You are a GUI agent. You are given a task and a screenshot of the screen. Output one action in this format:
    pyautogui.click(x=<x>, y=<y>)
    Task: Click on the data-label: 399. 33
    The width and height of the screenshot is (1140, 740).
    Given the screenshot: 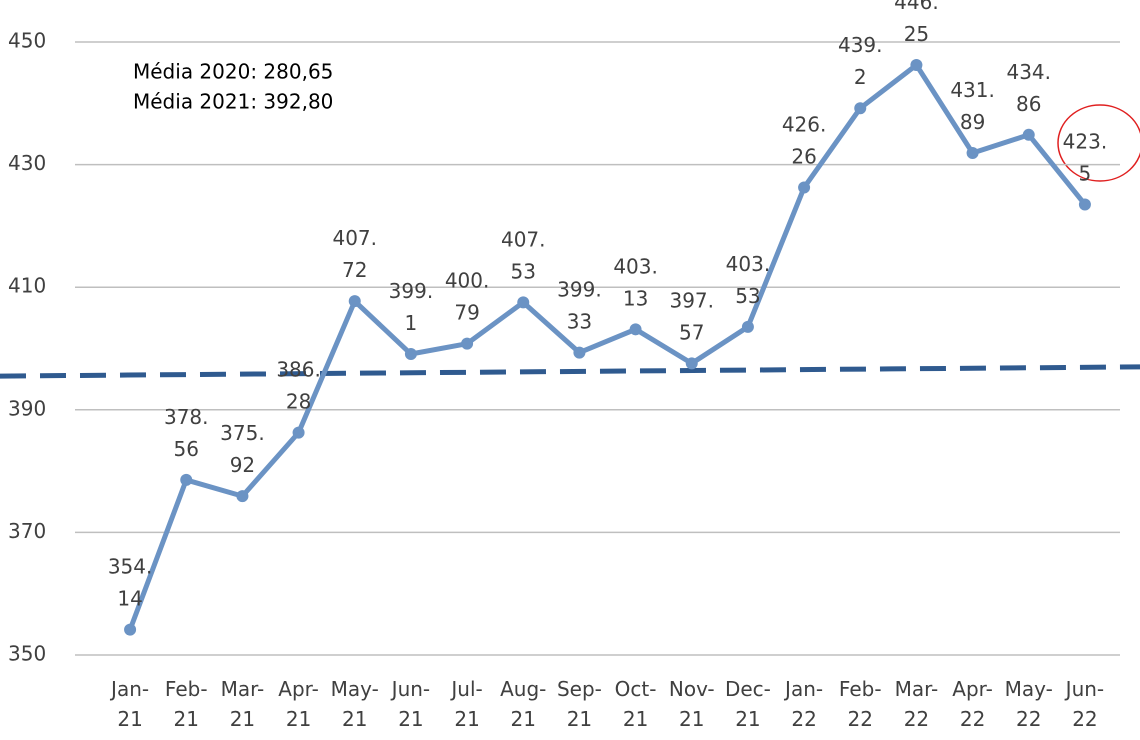 What is the action you would take?
    pyautogui.click(x=579, y=305)
    